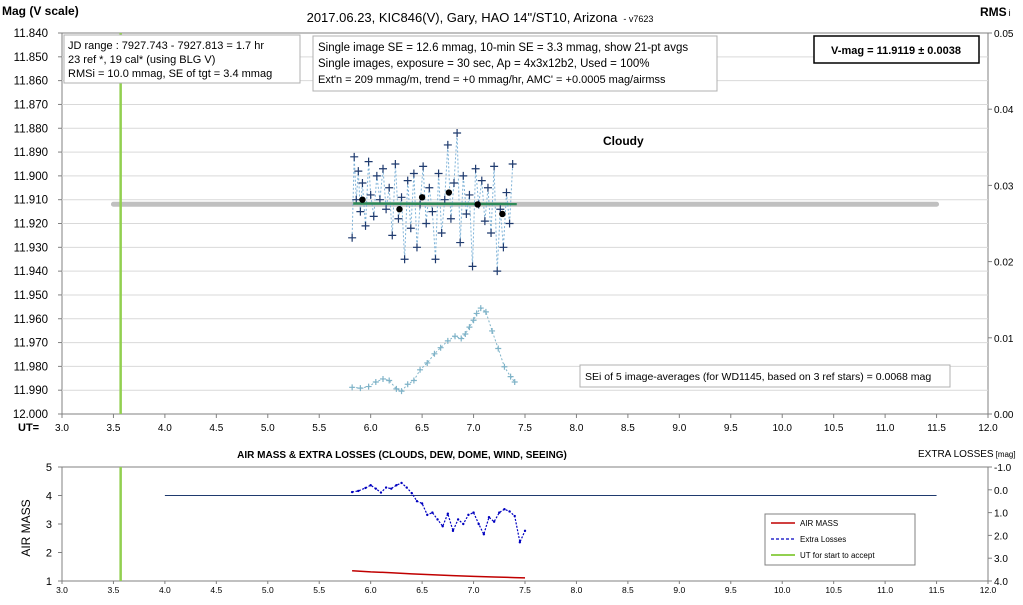 Image resolution: width=1023 pixels, height=605 pixels. I want to click on bottom-x-tick-label: 3.5, so click(114, 590).